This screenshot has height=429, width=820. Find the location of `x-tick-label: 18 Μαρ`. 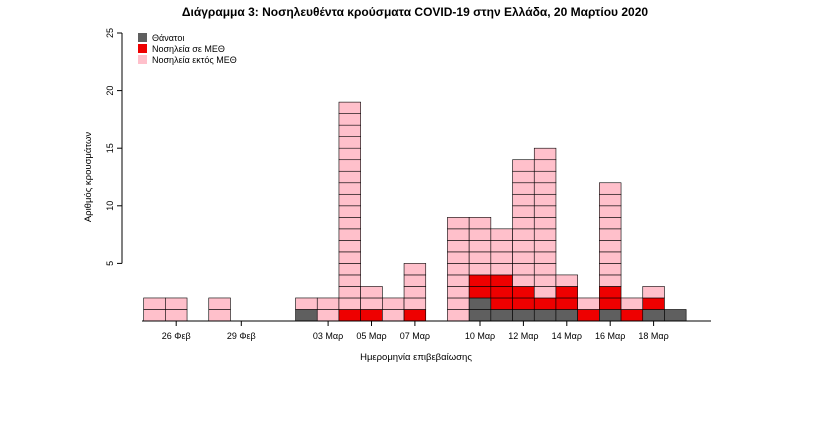

x-tick-label: 18 Μαρ is located at coordinates (653, 336).